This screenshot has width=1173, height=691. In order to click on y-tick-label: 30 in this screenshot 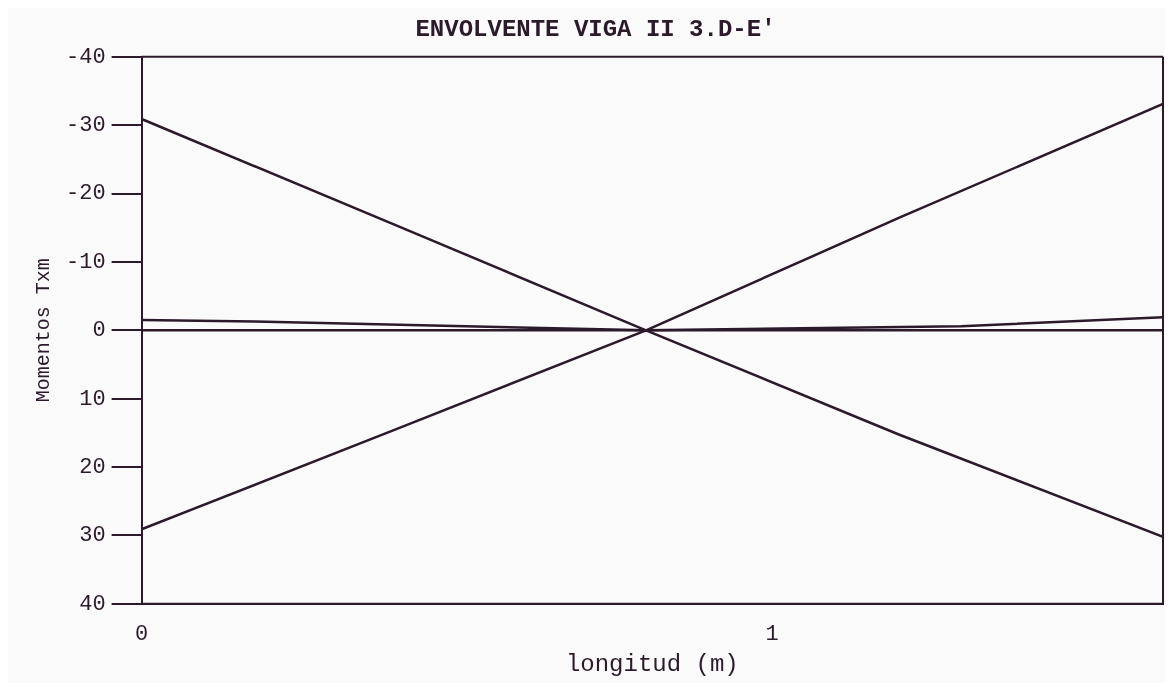, I will do `click(92, 536)`.